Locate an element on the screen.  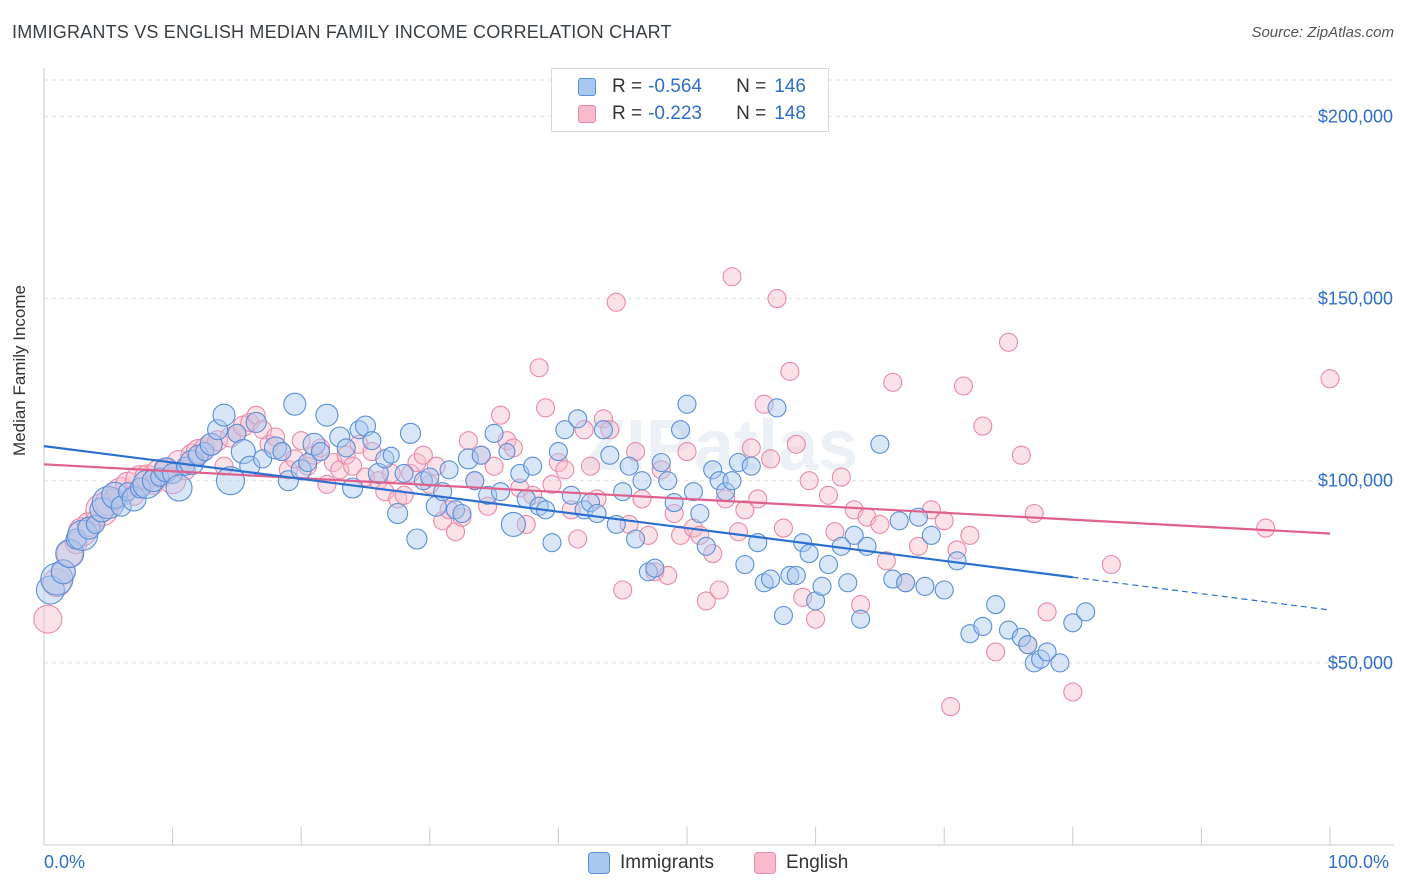
y-axis-label: Median Family Income is located at coordinates (19, 370).